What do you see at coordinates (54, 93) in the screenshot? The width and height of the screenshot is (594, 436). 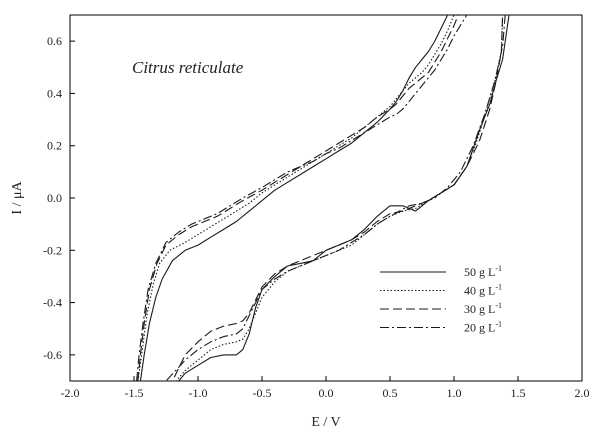 I see `y-tick-label: 0.4` at bounding box center [54, 93].